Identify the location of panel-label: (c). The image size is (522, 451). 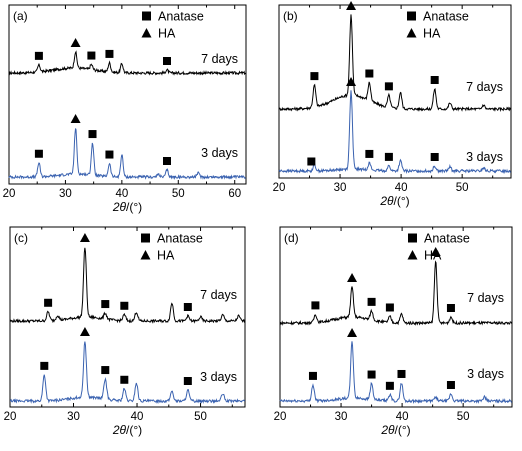
(21, 238).